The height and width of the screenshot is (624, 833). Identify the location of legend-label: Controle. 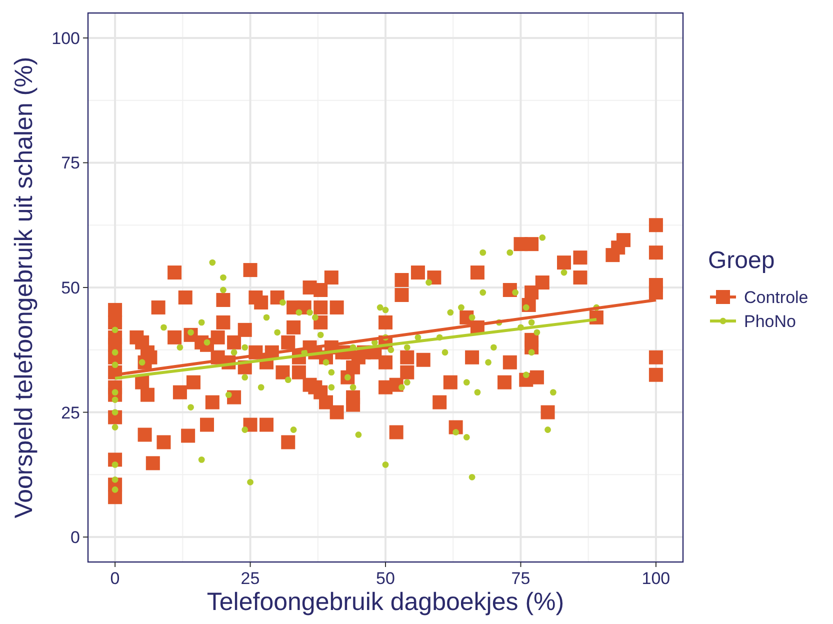
(776, 297).